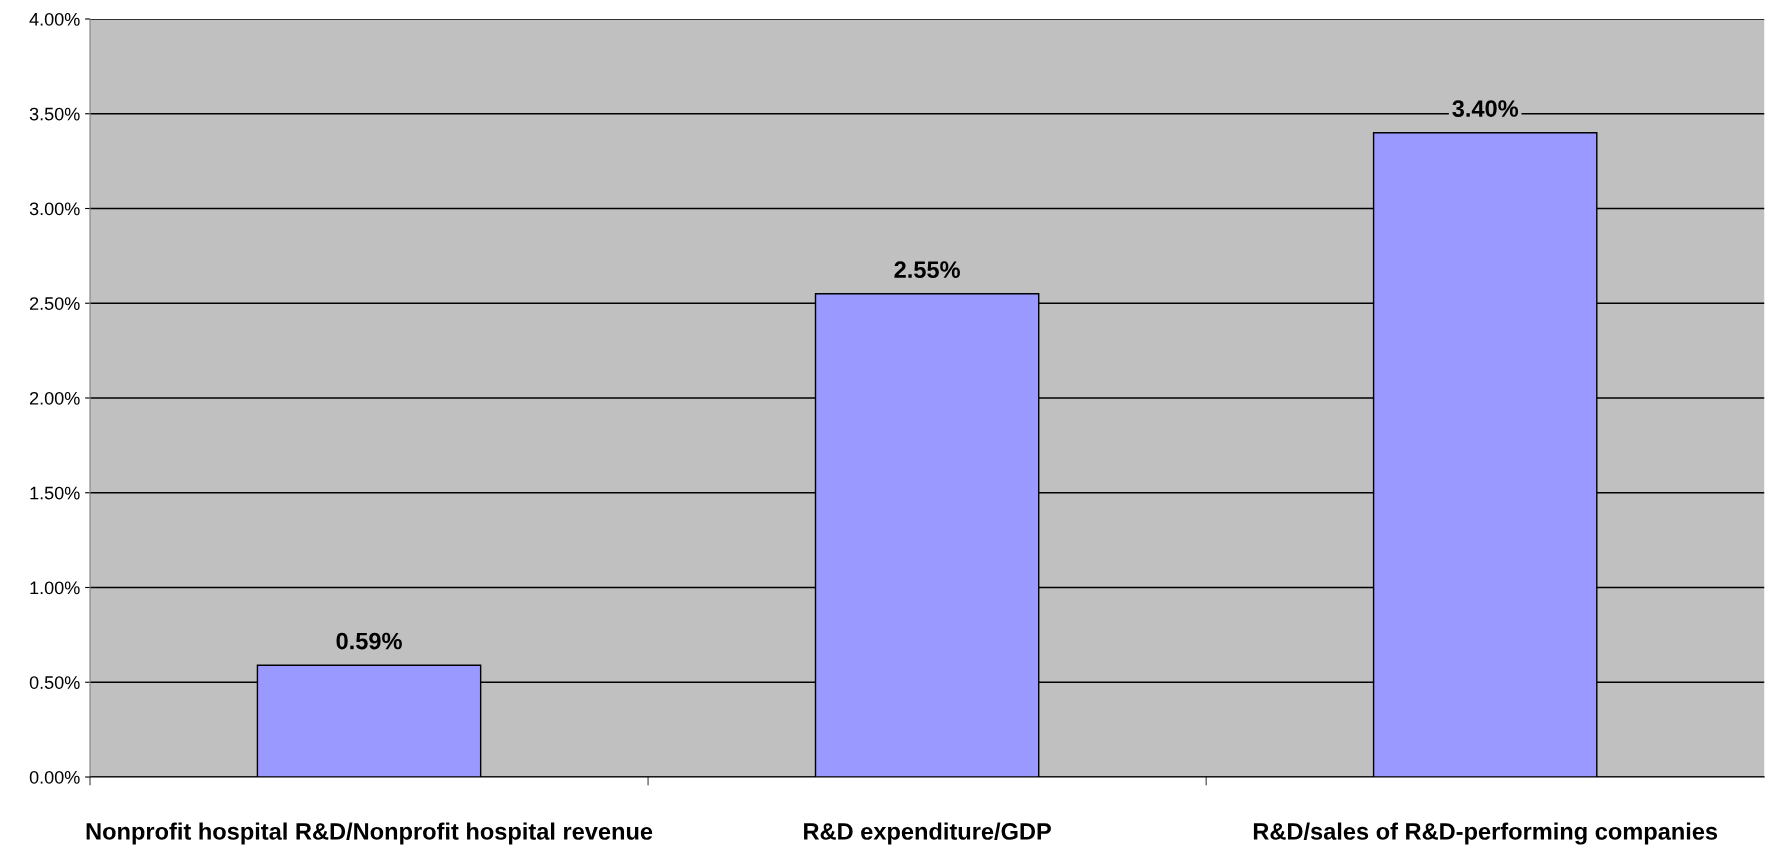 This screenshot has height=867, width=1766. What do you see at coordinates (927, 269) in the screenshot?
I see `data-label: 2.55%` at bounding box center [927, 269].